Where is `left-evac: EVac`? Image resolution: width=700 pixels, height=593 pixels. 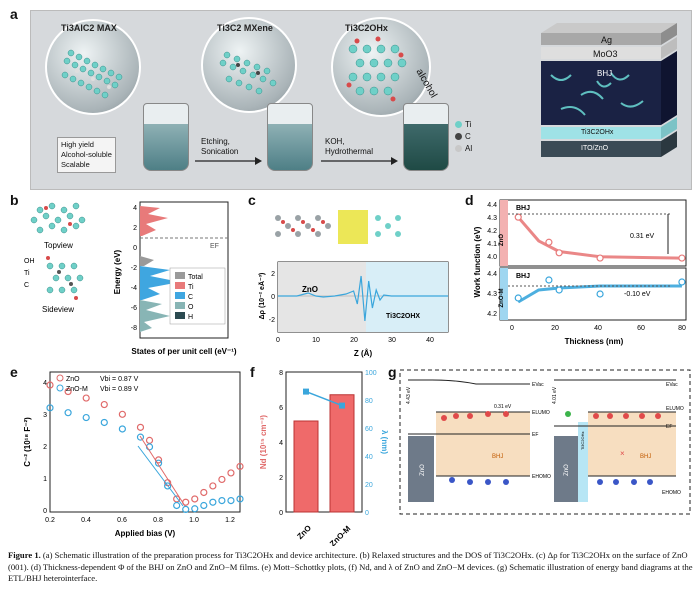 left-evac: EVac is located at coordinates (538, 385).